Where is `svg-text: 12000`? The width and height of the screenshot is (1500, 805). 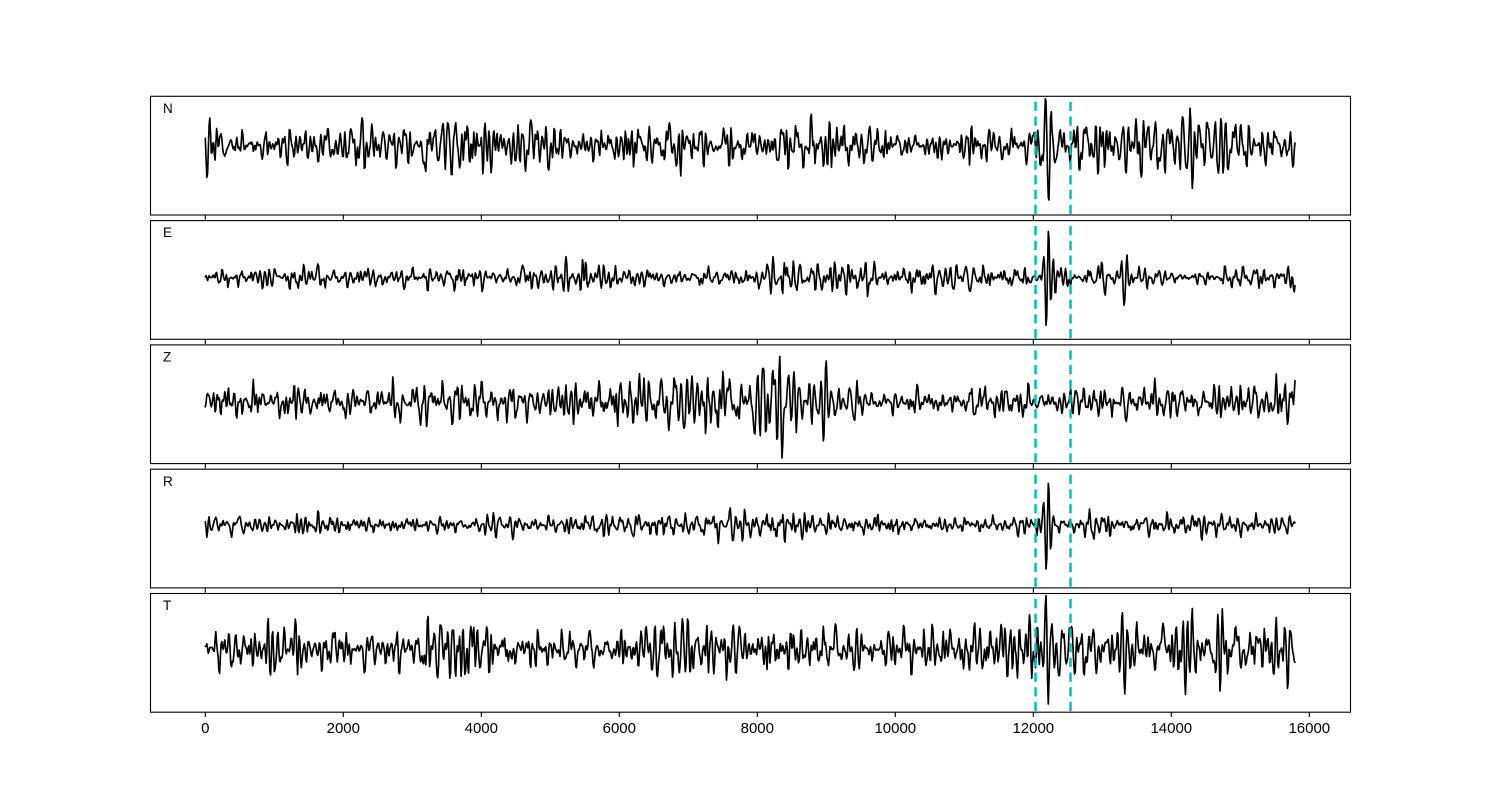 svg-text: 12000 is located at coordinates (1033, 728).